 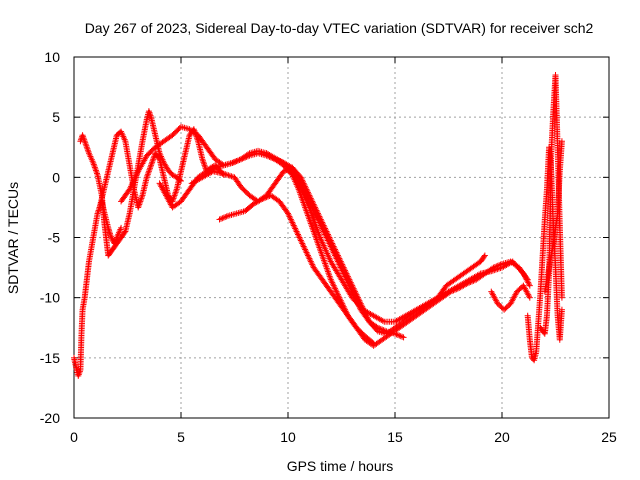 I want to click on y-tick-label: 5, so click(x=56, y=117).